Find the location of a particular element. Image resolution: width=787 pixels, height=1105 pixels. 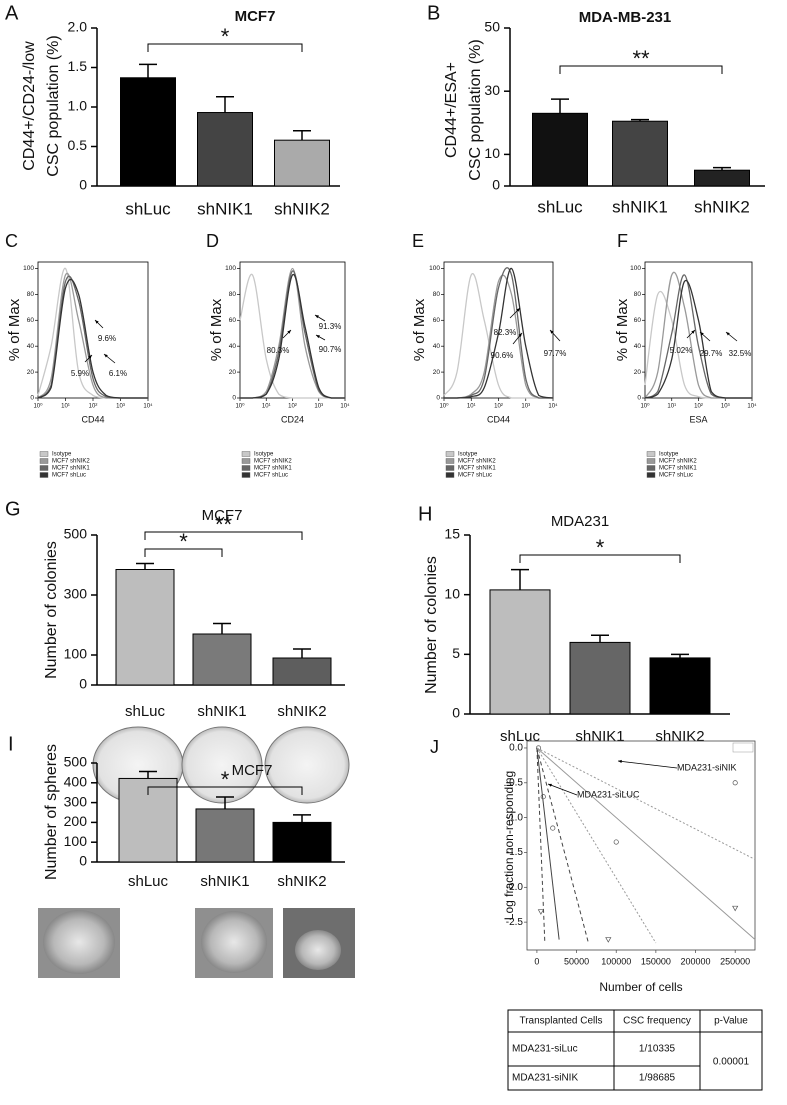

annotation: 90.7% is located at coordinates (330, 349).